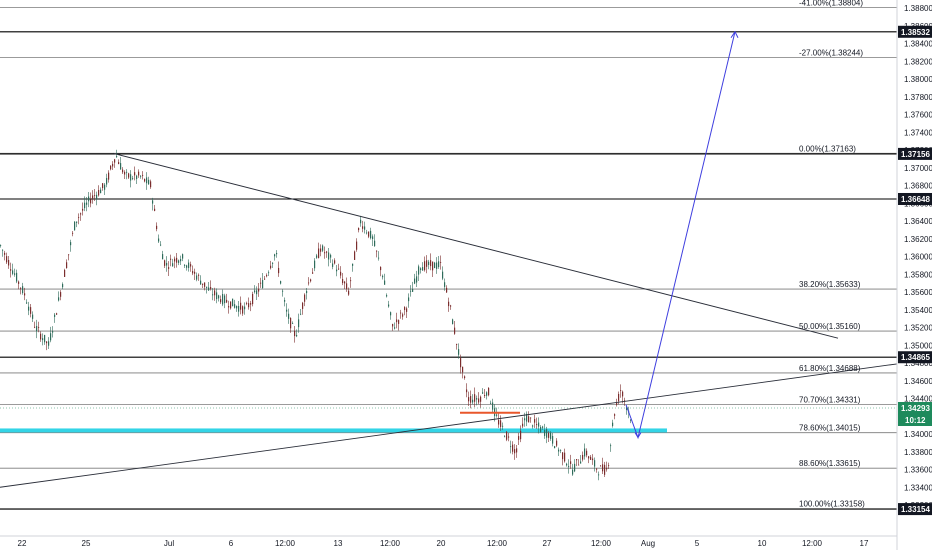 This screenshot has height=550, width=932. I want to click on y-tick-label: 1.37600, so click(918, 115).